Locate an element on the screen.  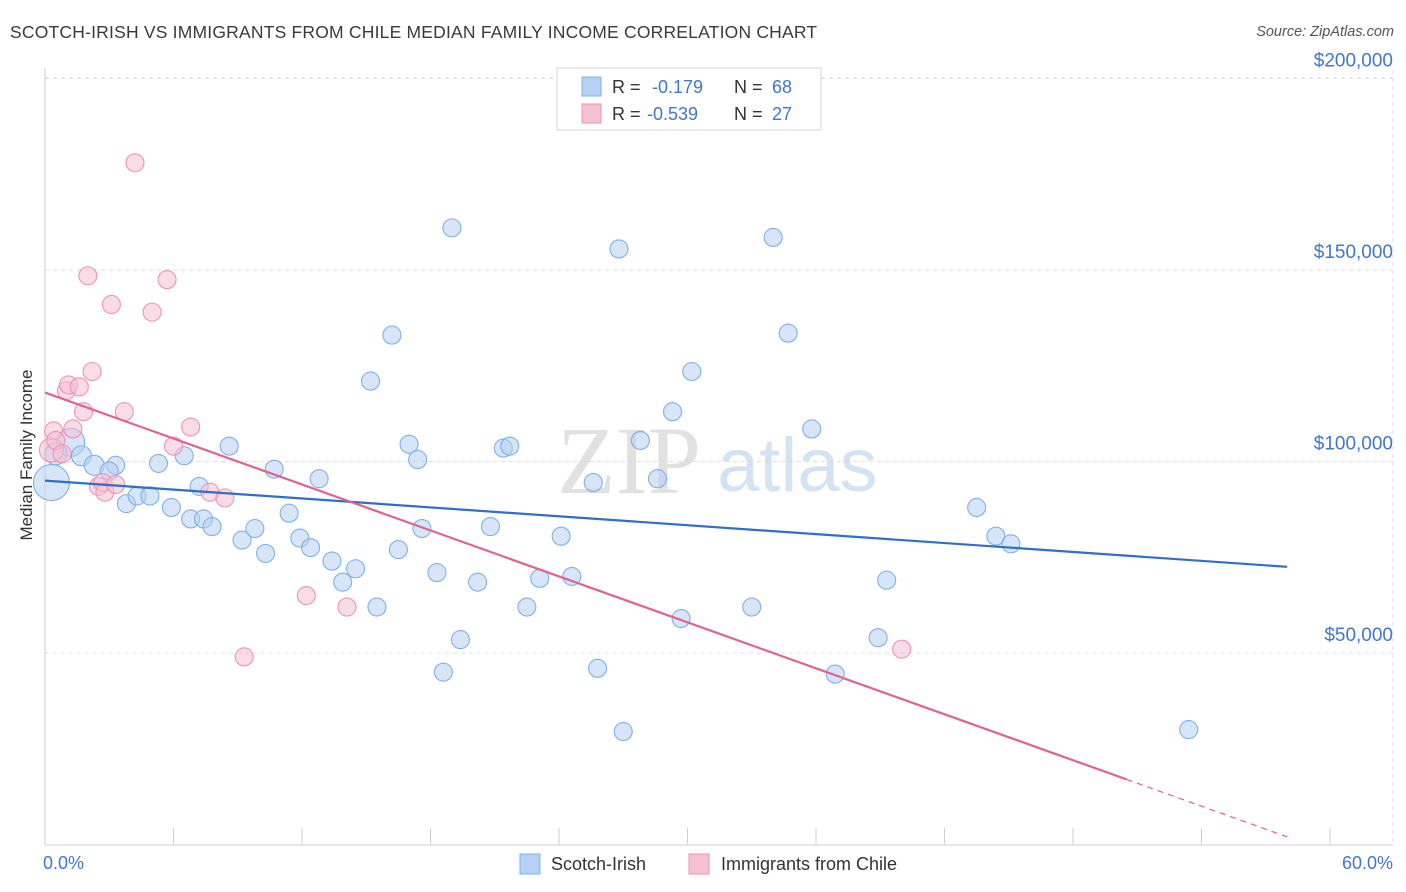
series-legend-swatch-blue is located at coordinates (530, 864).